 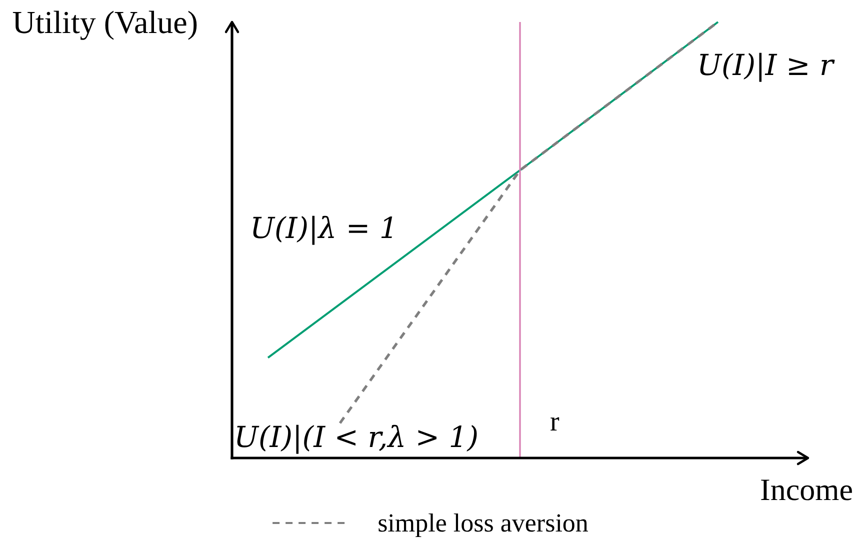 I want to click on annotation: r, so click(x=555, y=422).